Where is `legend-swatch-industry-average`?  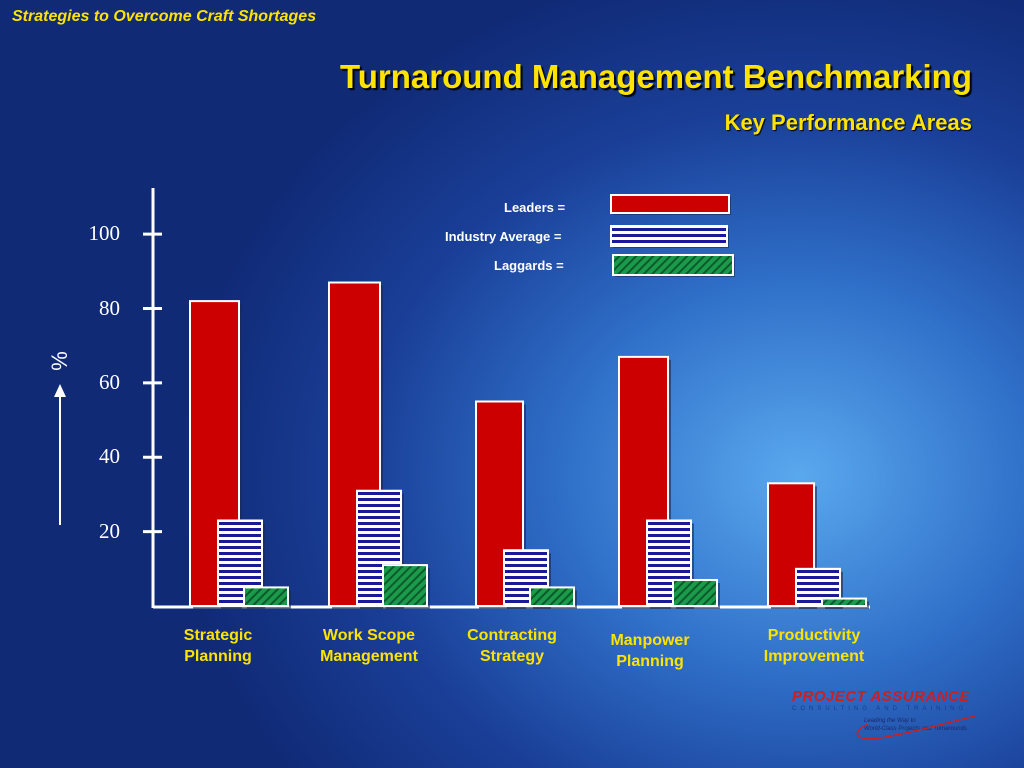 legend-swatch-industry-average is located at coordinates (669, 236).